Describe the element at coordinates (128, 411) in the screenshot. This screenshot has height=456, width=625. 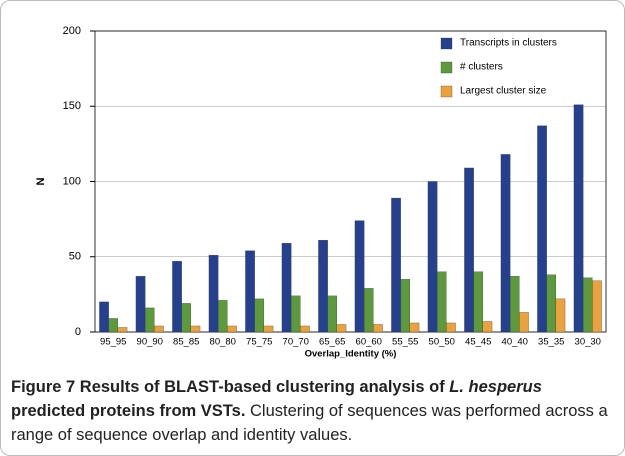
I see `caption-title: predicted proteins from VSTs.` at that location.